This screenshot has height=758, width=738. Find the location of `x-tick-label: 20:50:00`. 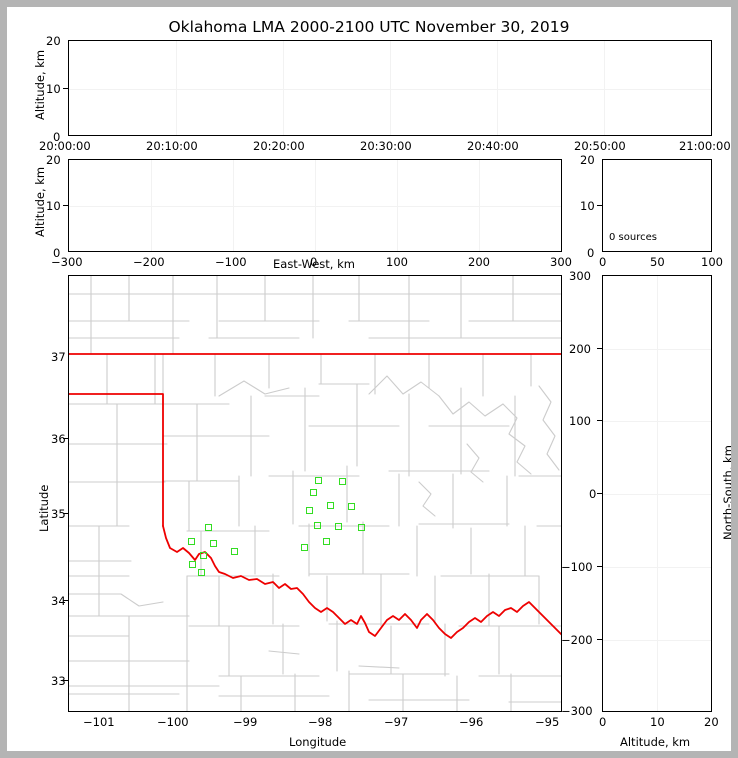

x-tick-label: 20:50:00 is located at coordinates (600, 146).